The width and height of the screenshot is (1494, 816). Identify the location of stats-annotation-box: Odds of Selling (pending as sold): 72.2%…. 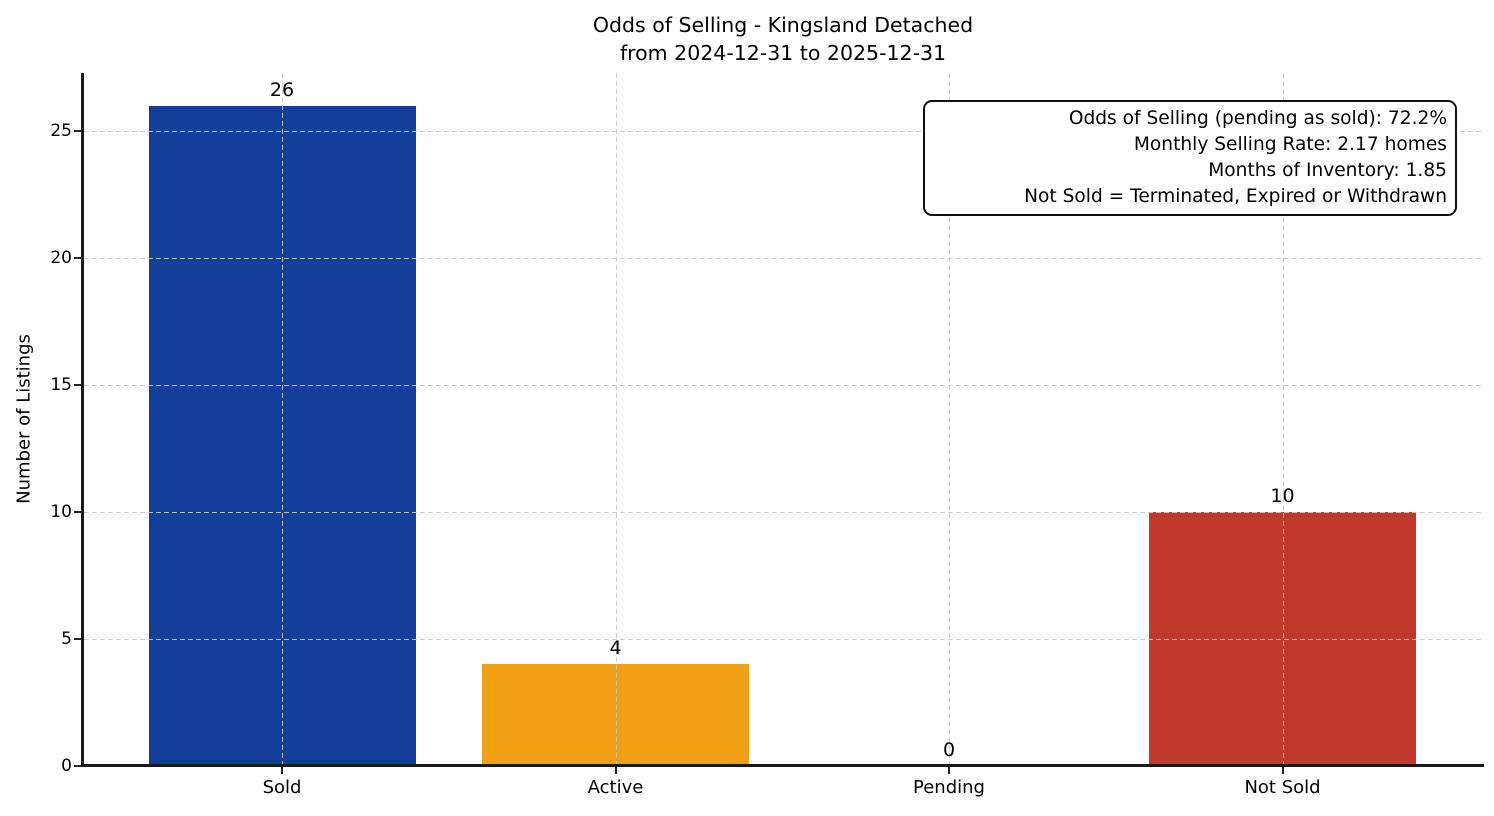
(1190, 158).